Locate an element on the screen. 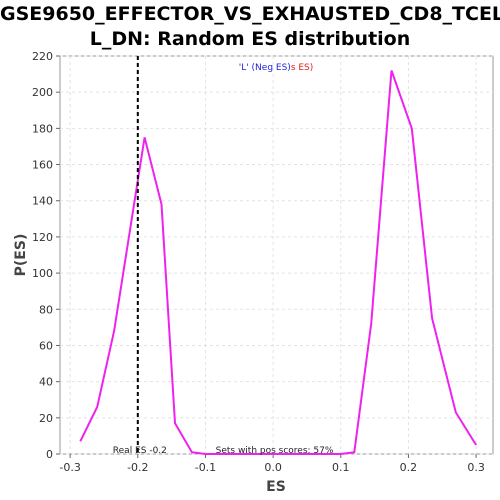  y-tick-label: 180 is located at coordinates (42, 128).